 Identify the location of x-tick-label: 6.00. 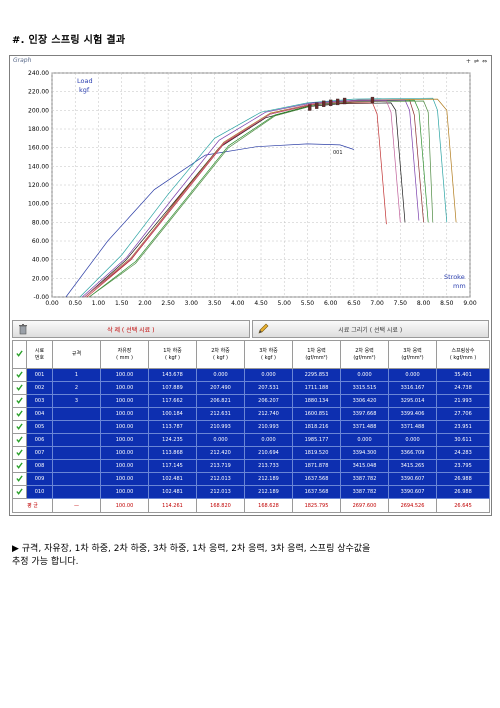
(331, 303).